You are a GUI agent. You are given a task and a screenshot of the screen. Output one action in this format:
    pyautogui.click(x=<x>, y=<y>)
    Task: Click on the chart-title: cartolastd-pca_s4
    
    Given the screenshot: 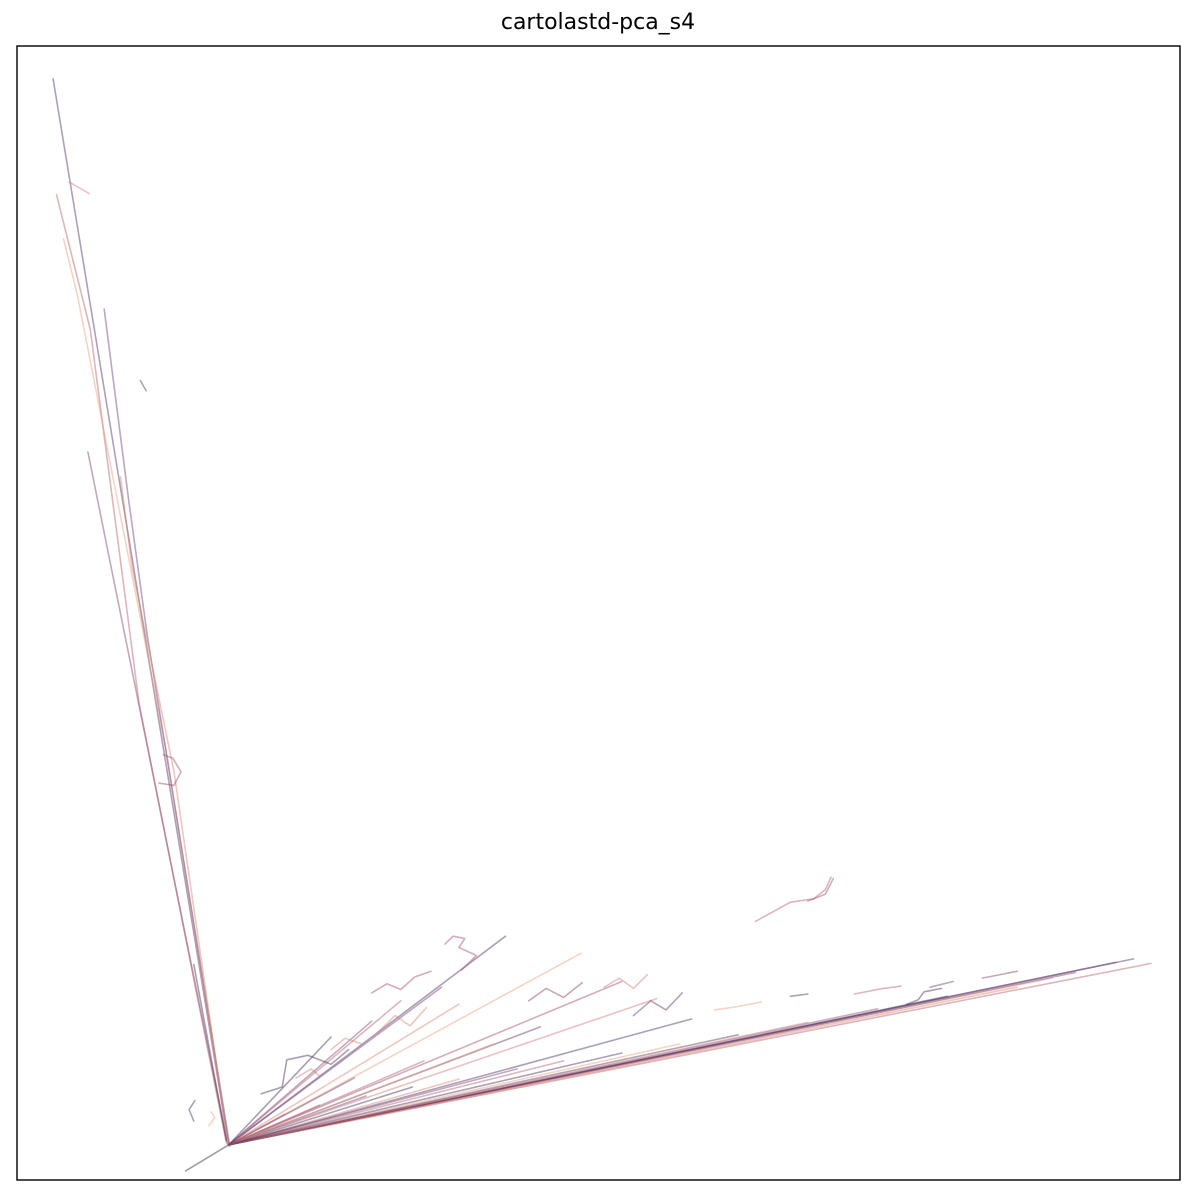 What is the action you would take?
    pyautogui.click(x=598, y=22)
    